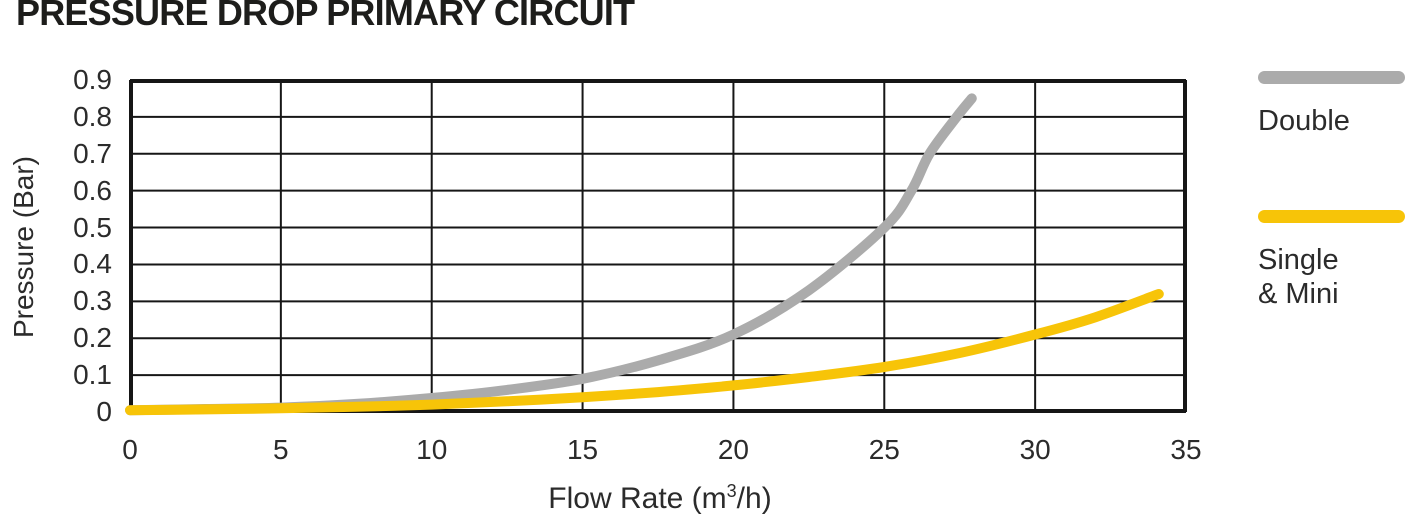  I want to click on x-tick-label: 5, so click(281, 449).